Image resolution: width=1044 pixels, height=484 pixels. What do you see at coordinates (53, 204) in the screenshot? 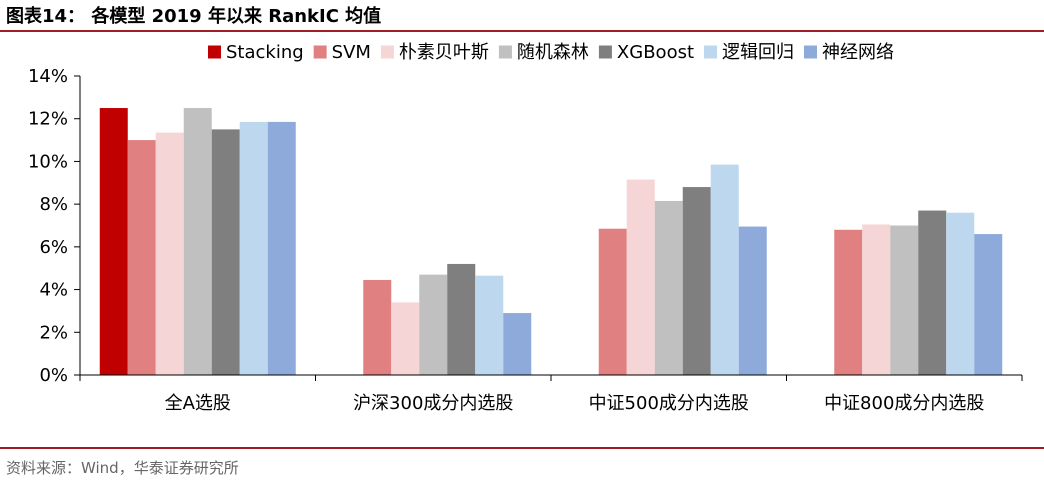
I see `y-tick-label: 8%` at bounding box center [53, 204].